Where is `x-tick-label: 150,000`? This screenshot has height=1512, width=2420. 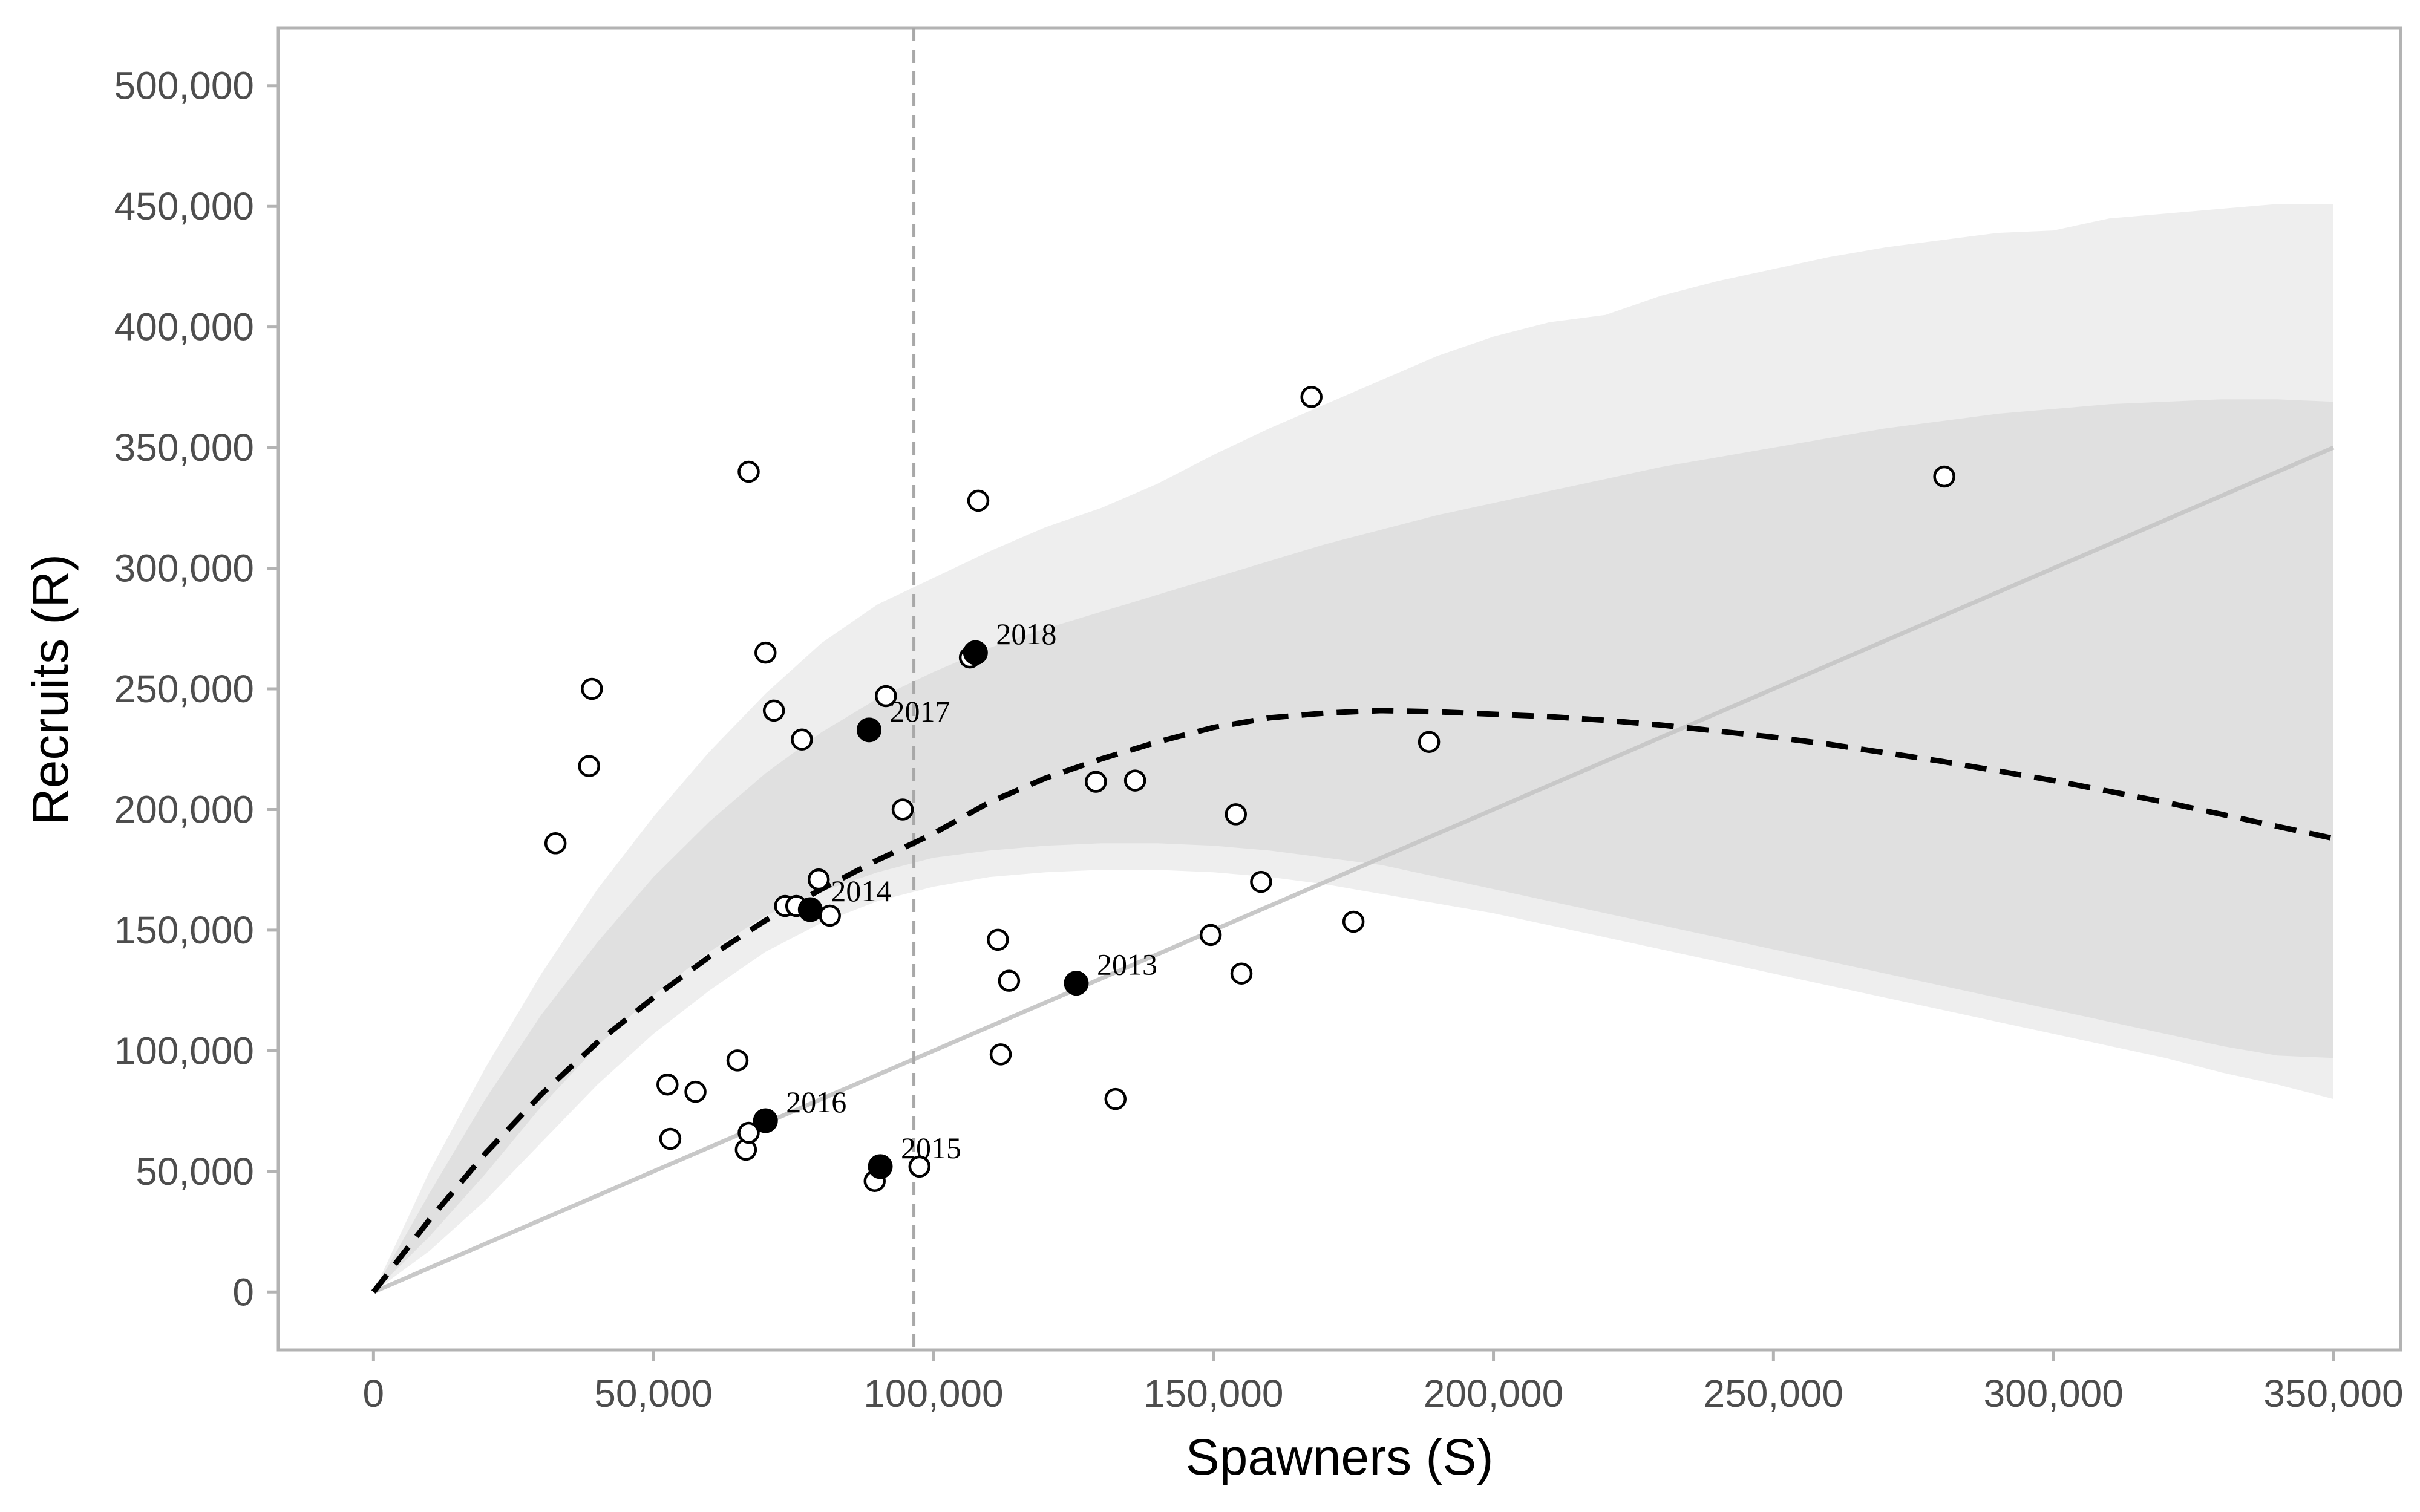
x-tick-label: 150,000 is located at coordinates (1213, 1393).